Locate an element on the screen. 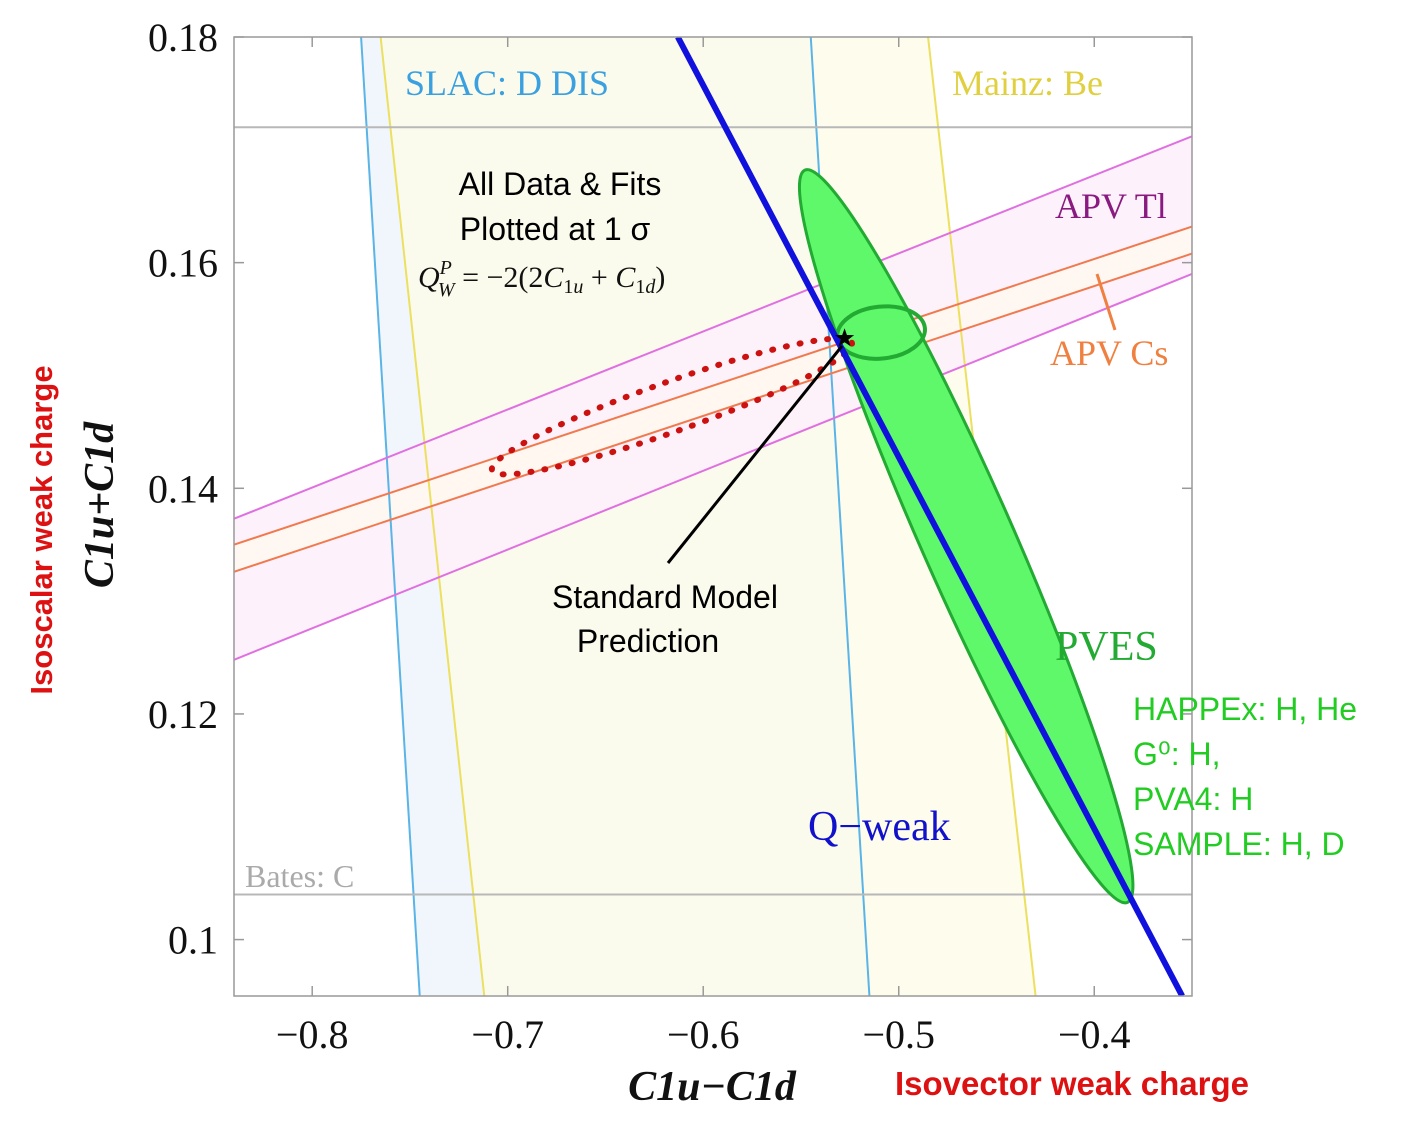  pves-label: PVES is located at coordinates (1106, 647).